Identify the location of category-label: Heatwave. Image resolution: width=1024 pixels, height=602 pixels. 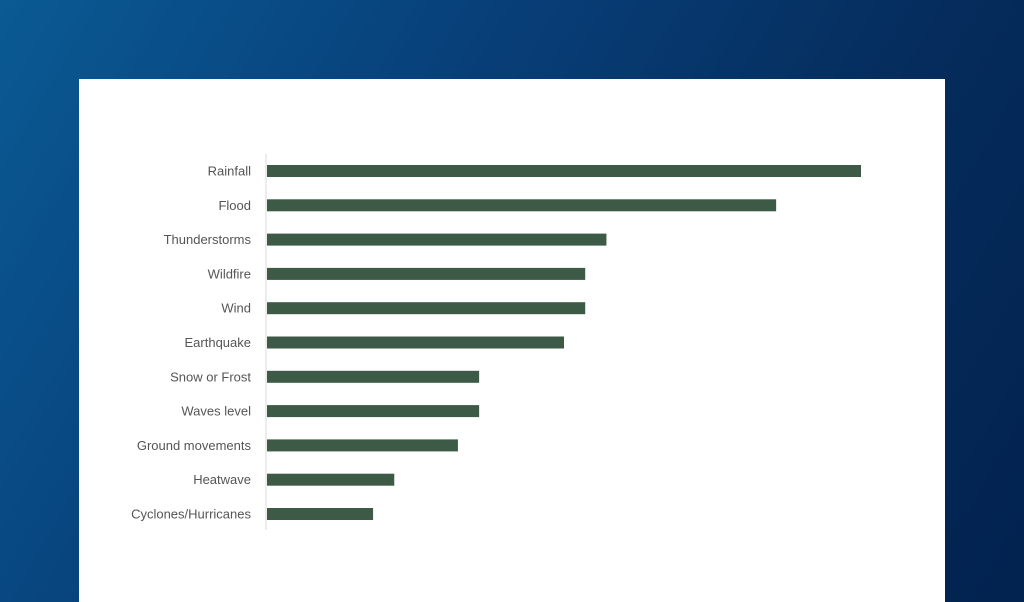
(222, 479).